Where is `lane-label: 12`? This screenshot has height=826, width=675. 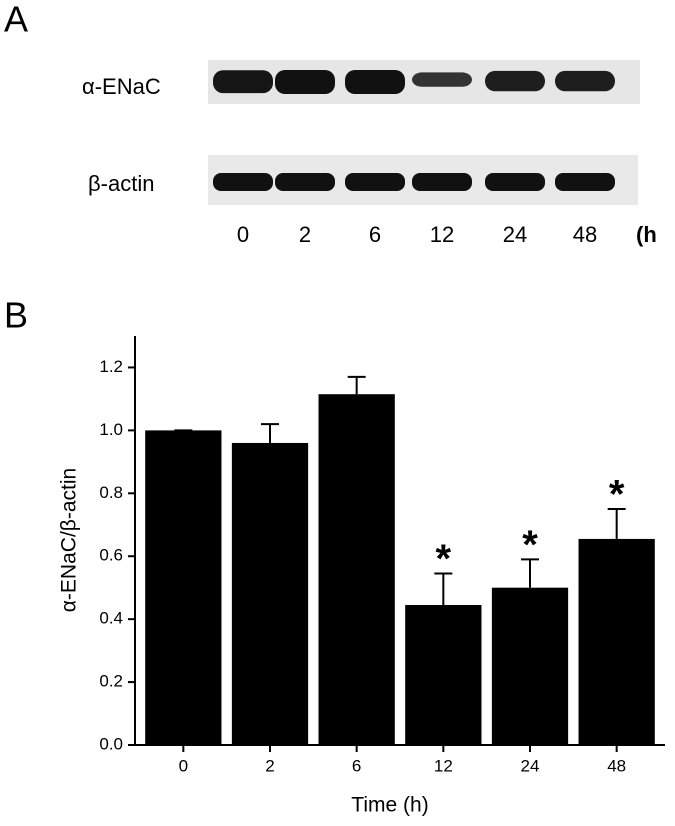
lane-label: 12 is located at coordinates (442, 234).